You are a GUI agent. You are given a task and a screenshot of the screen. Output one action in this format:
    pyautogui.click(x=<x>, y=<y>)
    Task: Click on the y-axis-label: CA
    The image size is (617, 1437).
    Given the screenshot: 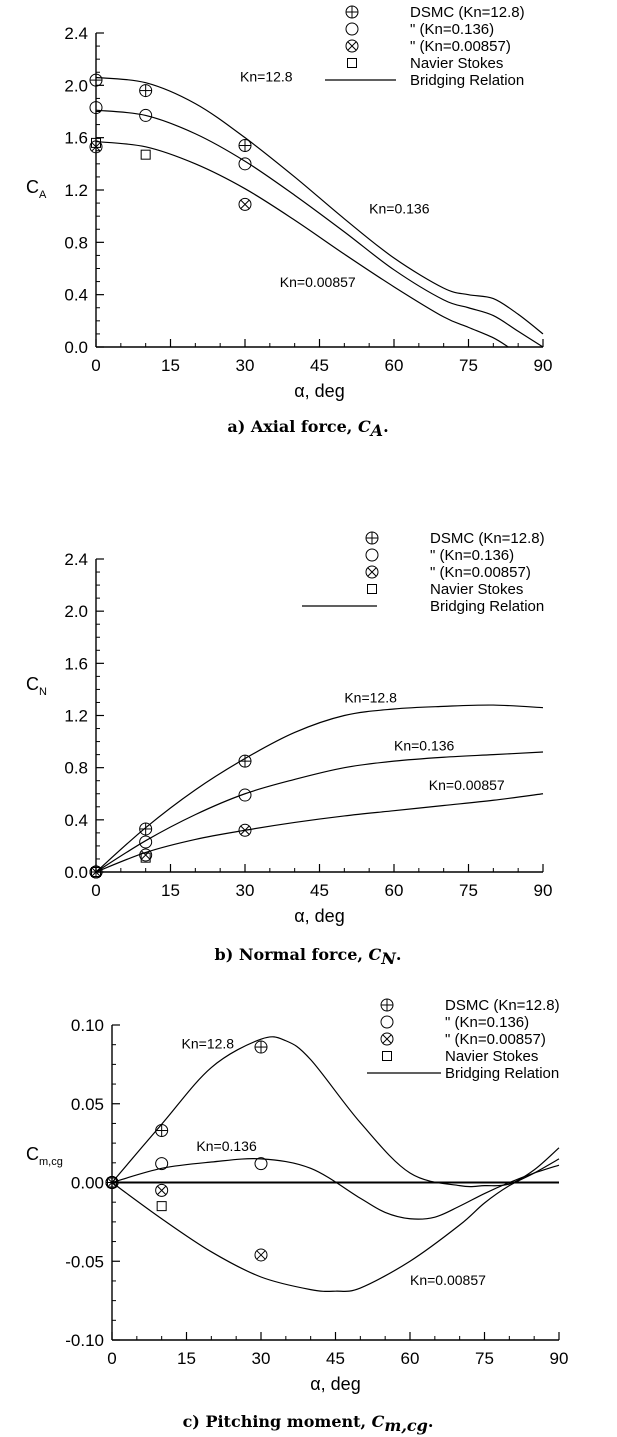 What is the action you would take?
    pyautogui.click(x=36, y=189)
    